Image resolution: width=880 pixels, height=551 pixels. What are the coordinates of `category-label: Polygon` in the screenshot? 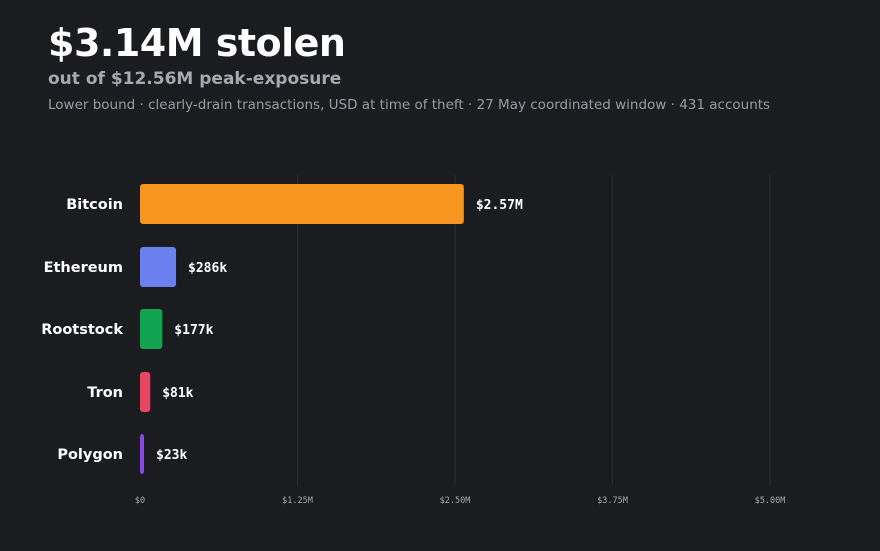 It's located at (90, 455).